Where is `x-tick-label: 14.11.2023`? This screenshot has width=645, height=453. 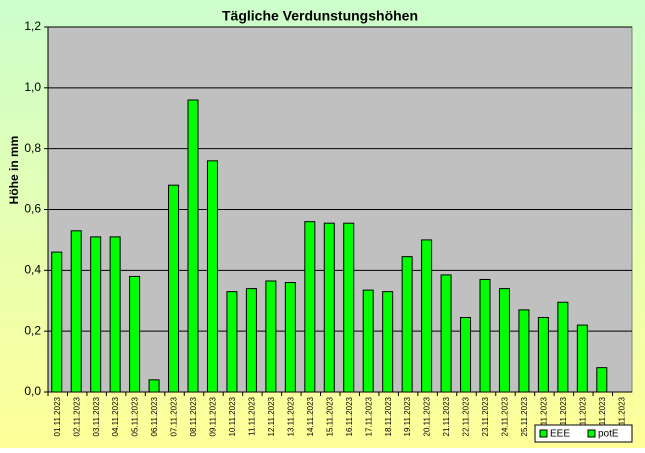
x-tick-label: 14.11.2023 is located at coordinates (310, 416).